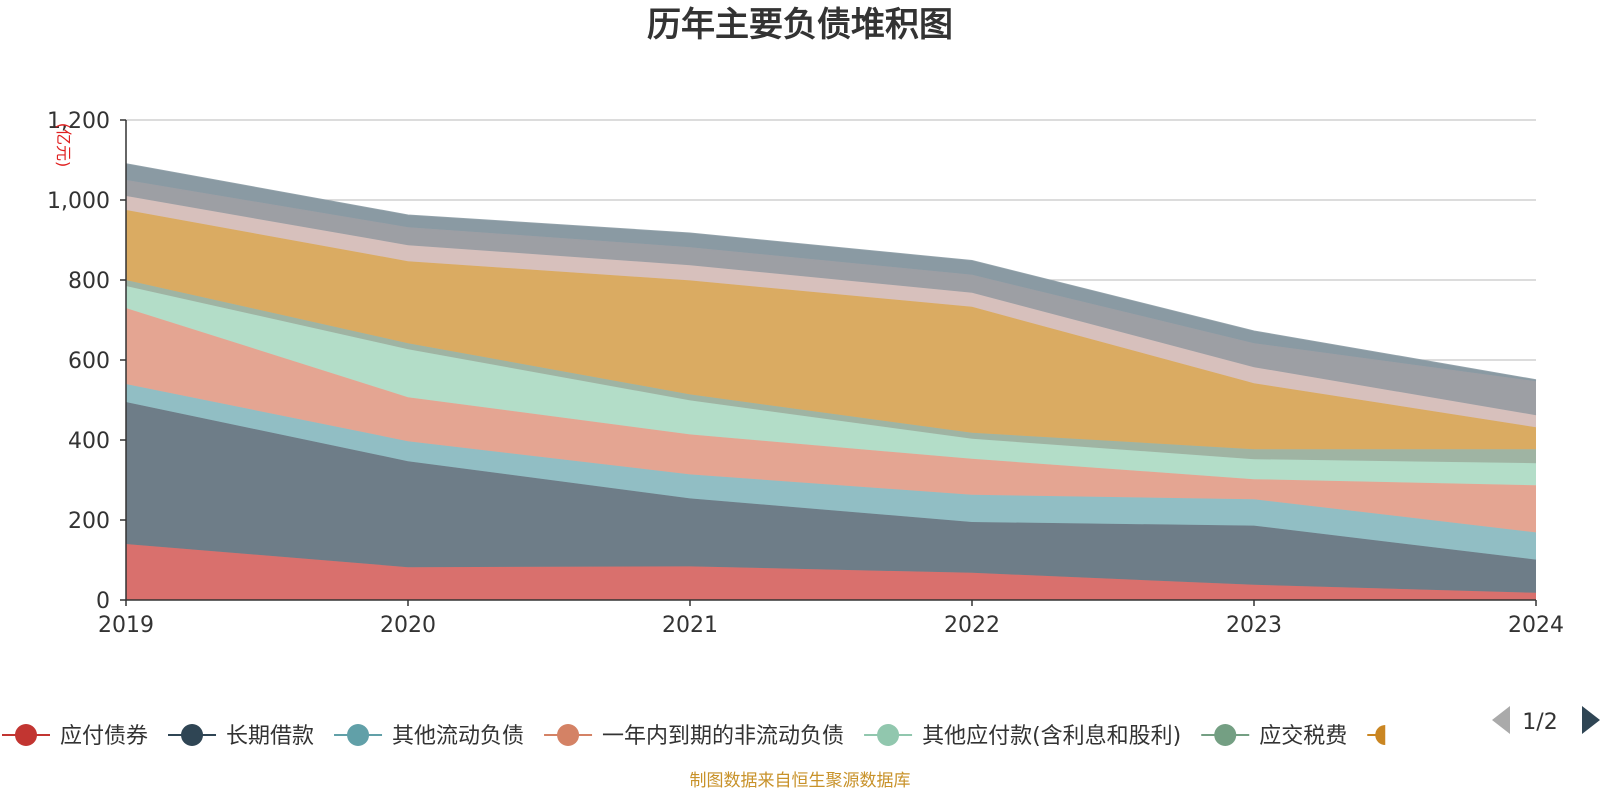 The width and height of the screenshot is (1600, 800). What do you see at coordinates (1539, 722) in the screenshot?
I see `legend-page-indicator: 1/2` at bounding box center [1539, 722].